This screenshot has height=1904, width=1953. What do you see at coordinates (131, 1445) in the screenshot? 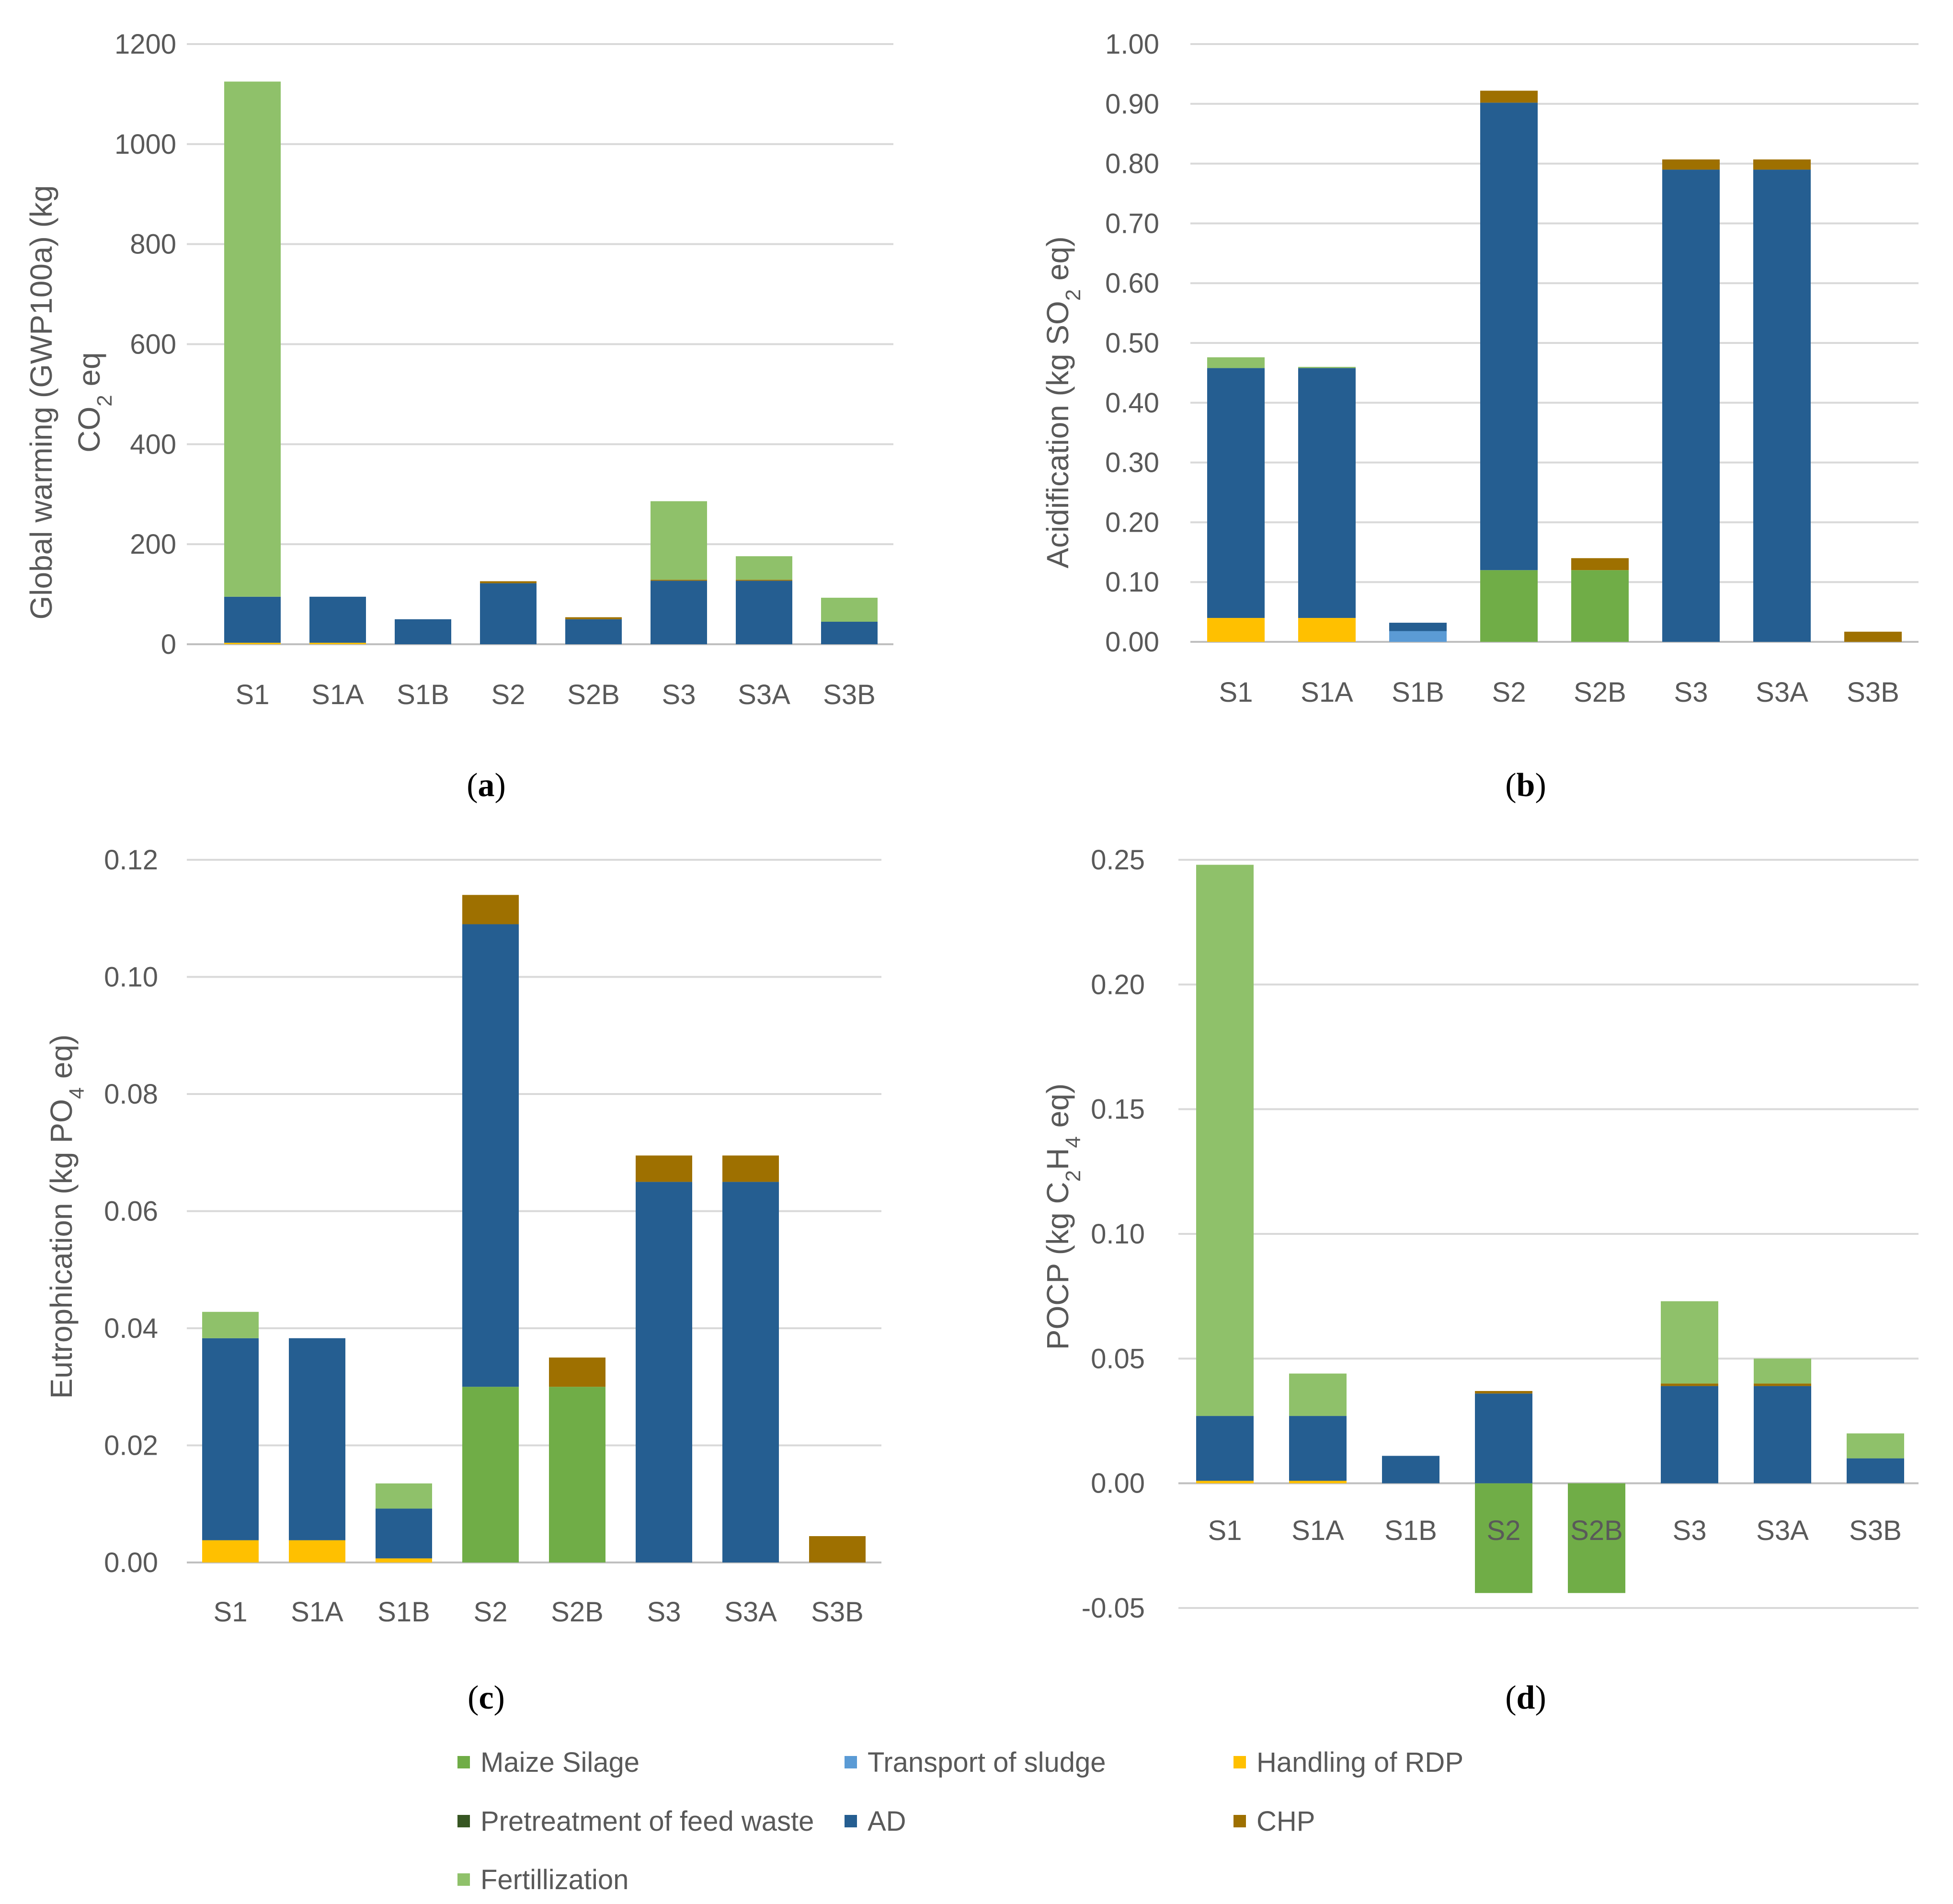
I see `y-tick-label: 0.02` at bounding box center [131, 1445].